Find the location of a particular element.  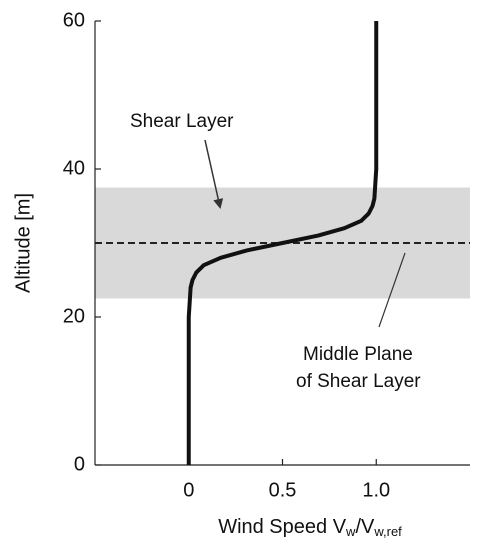

x-axis-label: Wind Speed Vw/Vw,ref is located at coordinates (310, 527).